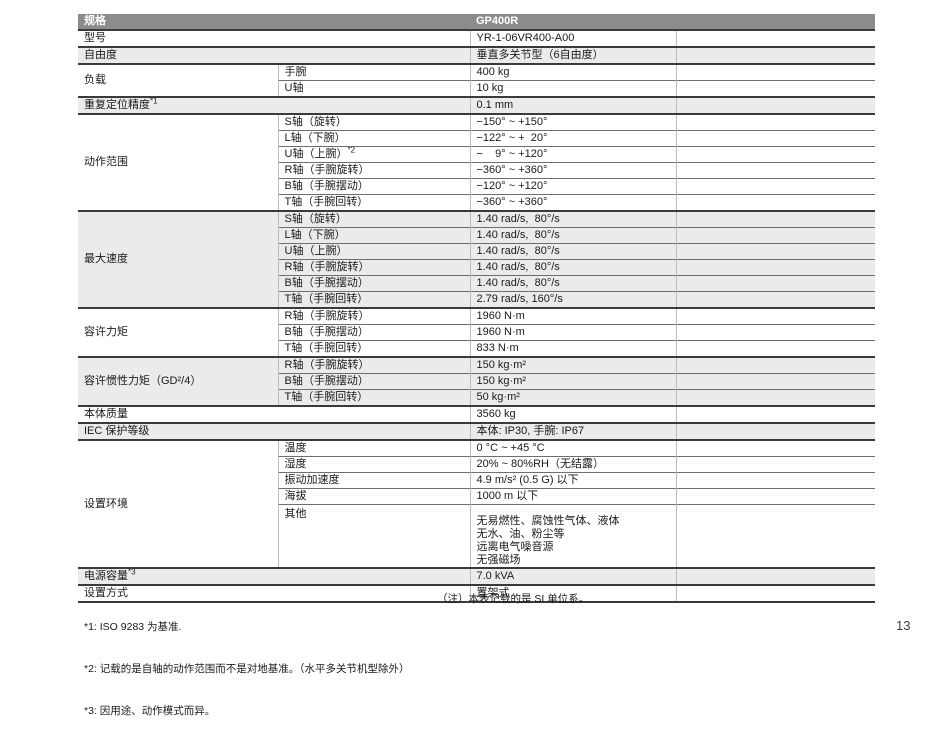  I want to click on table-row: 湿度 20% ~ 80%RH（无结露）, so click(477, 464).